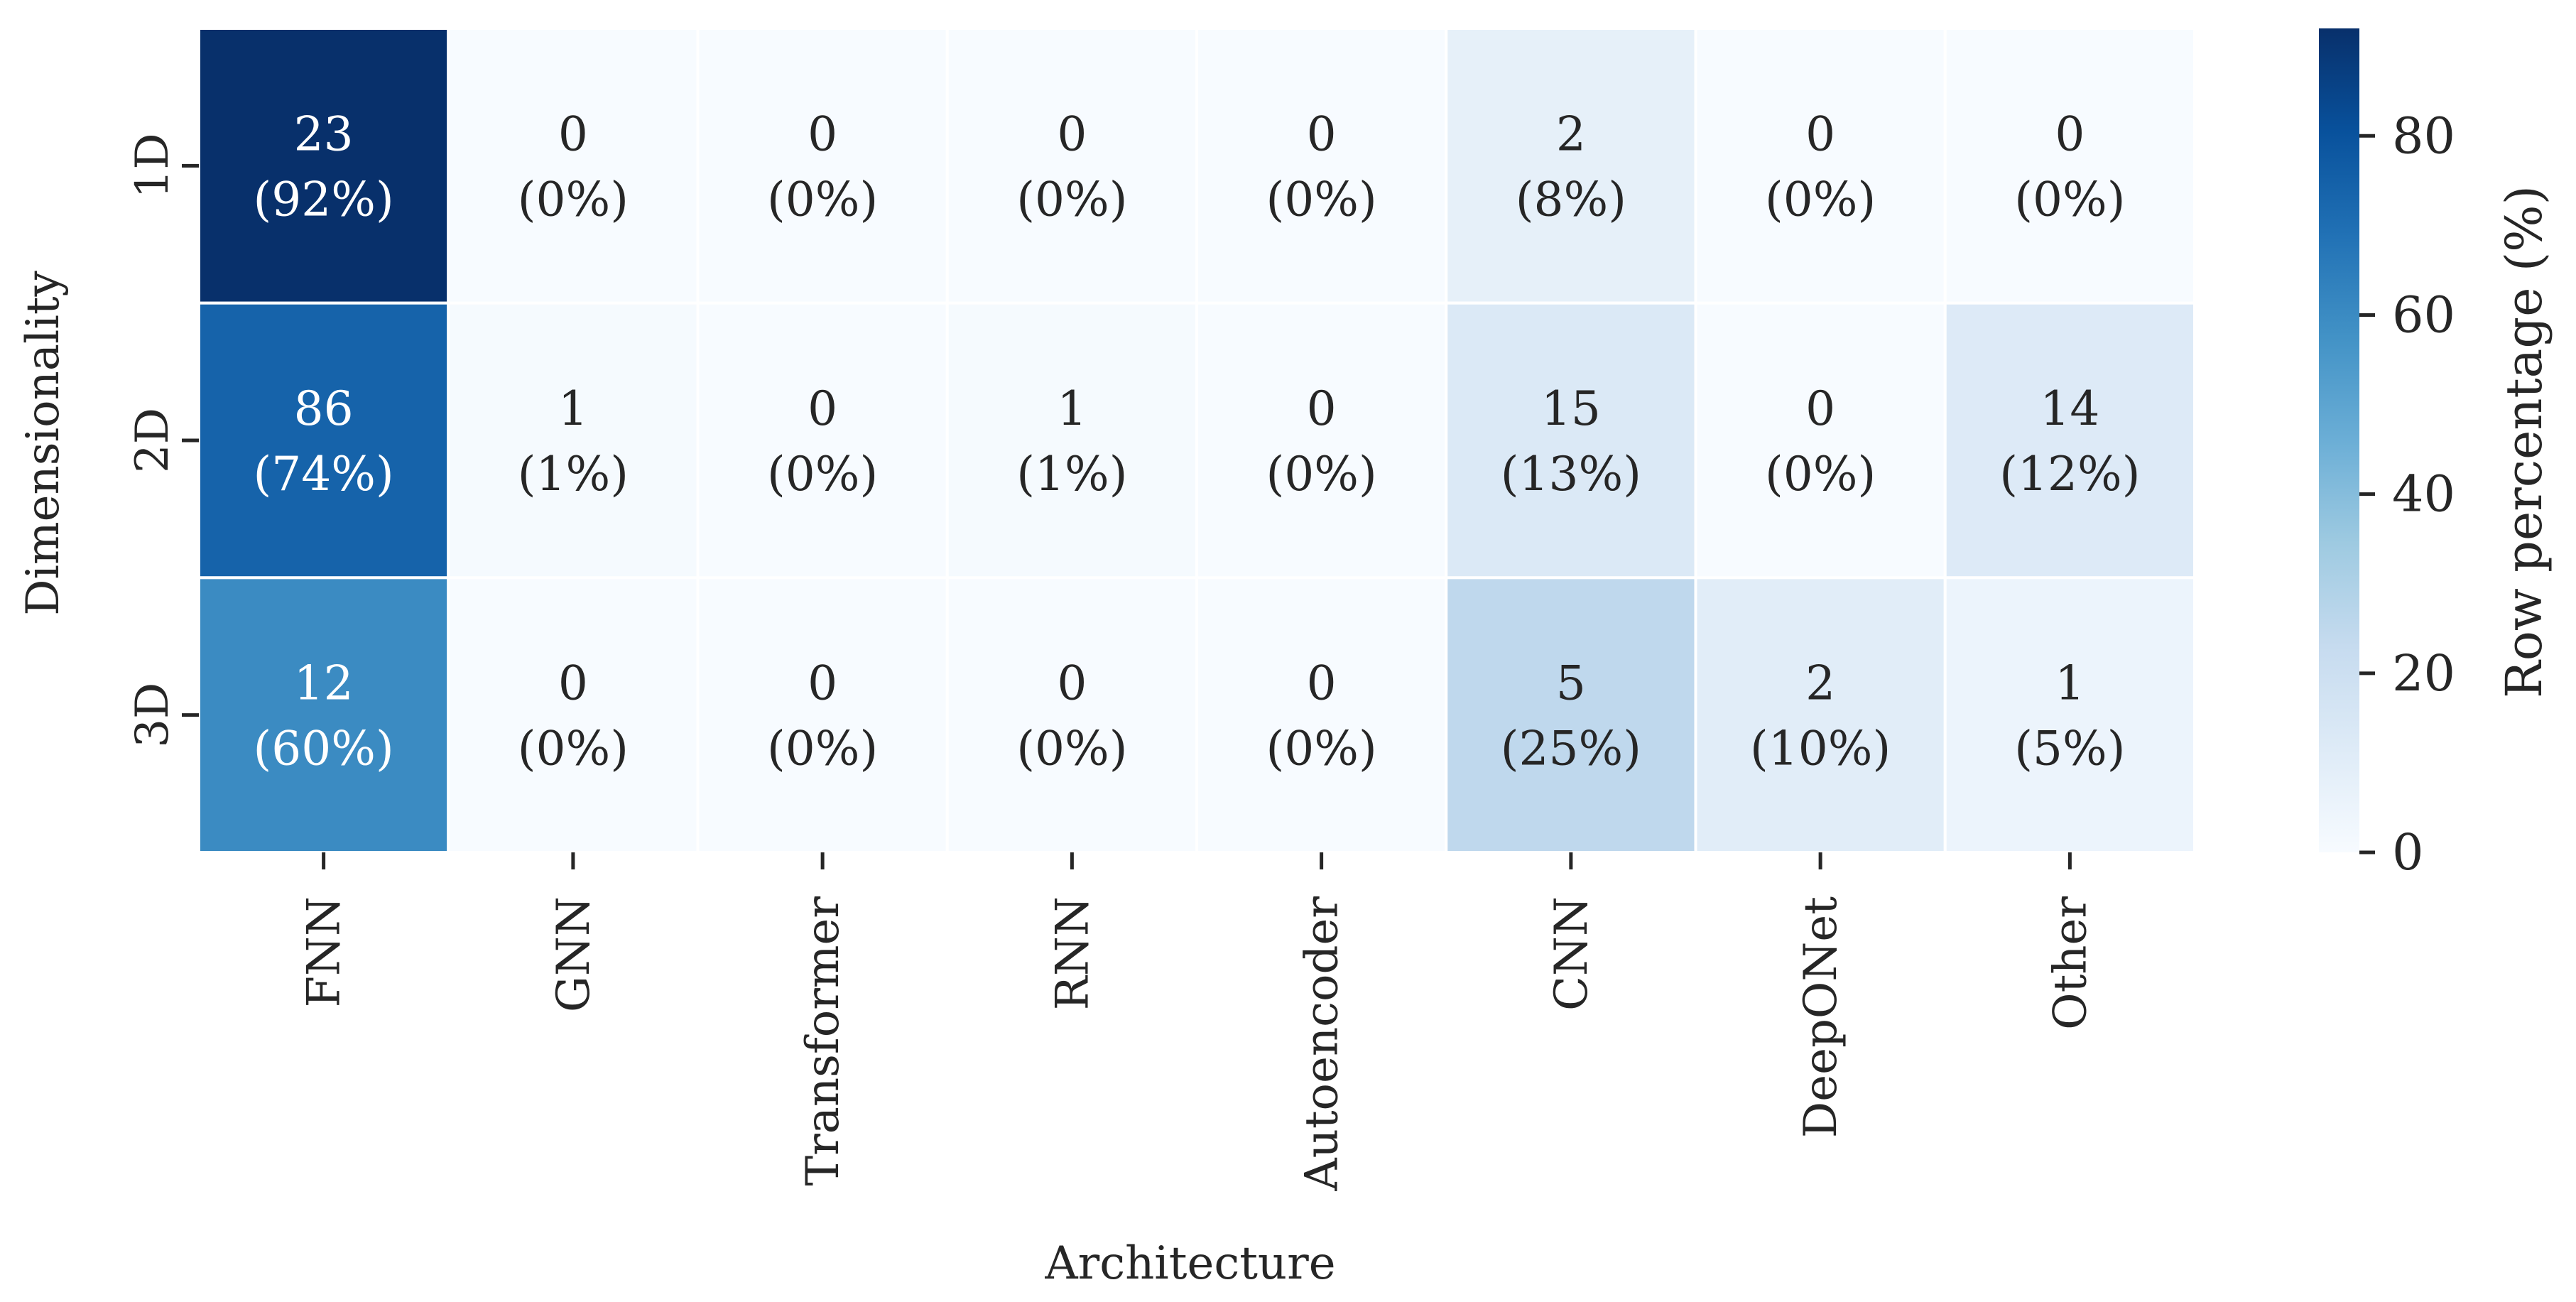 This screenshot has height=1302, width=2576. What do you see at coordinates (1820, 749) in the screenshot?
I see `cell-percent-label: (10%)` at bounding box center [1820, 749].